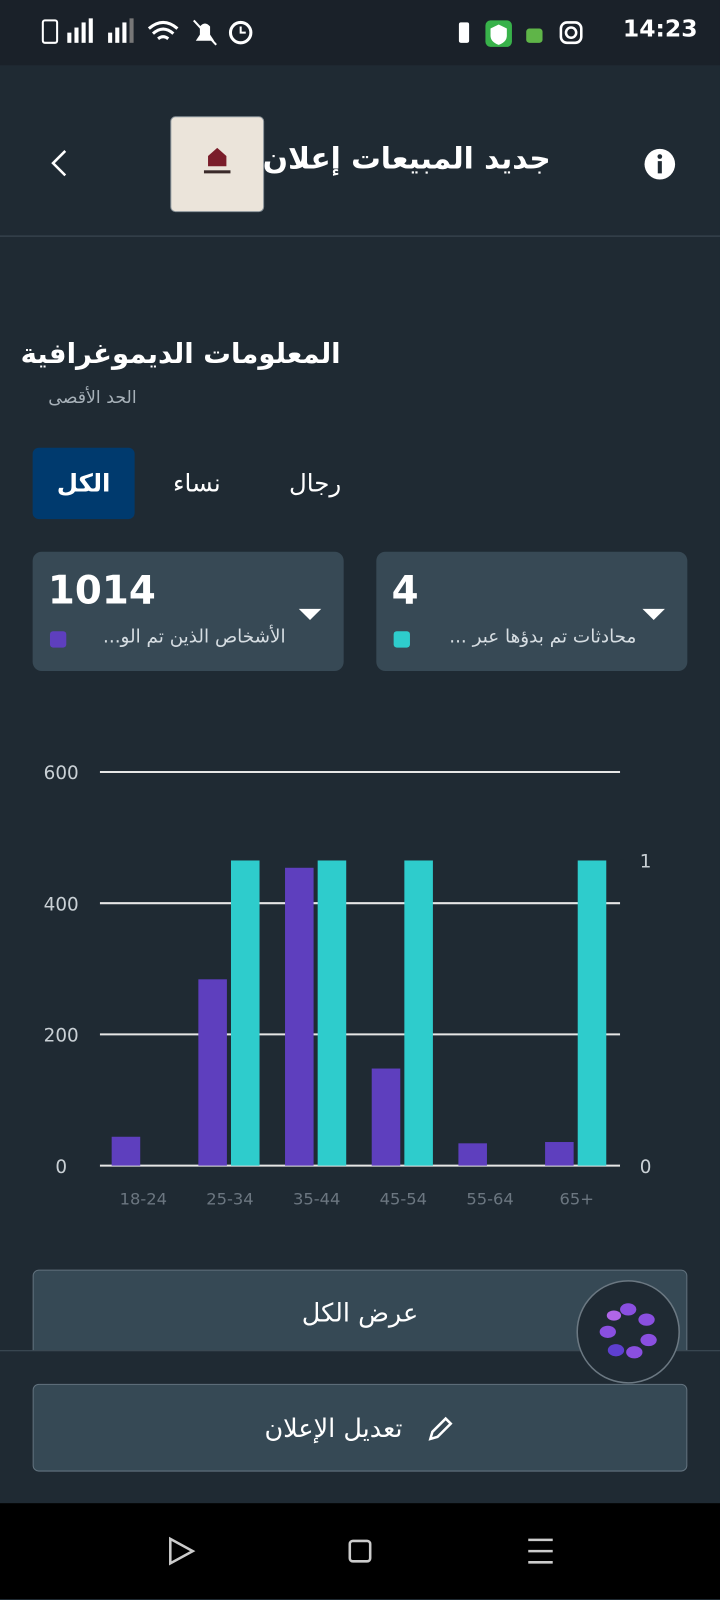 Image resolution: width=720 pixels, height=1600 pixels. Describe the element at coordinates (101, 590) in the screenshot. I see `metric-value: 1014` at that location.